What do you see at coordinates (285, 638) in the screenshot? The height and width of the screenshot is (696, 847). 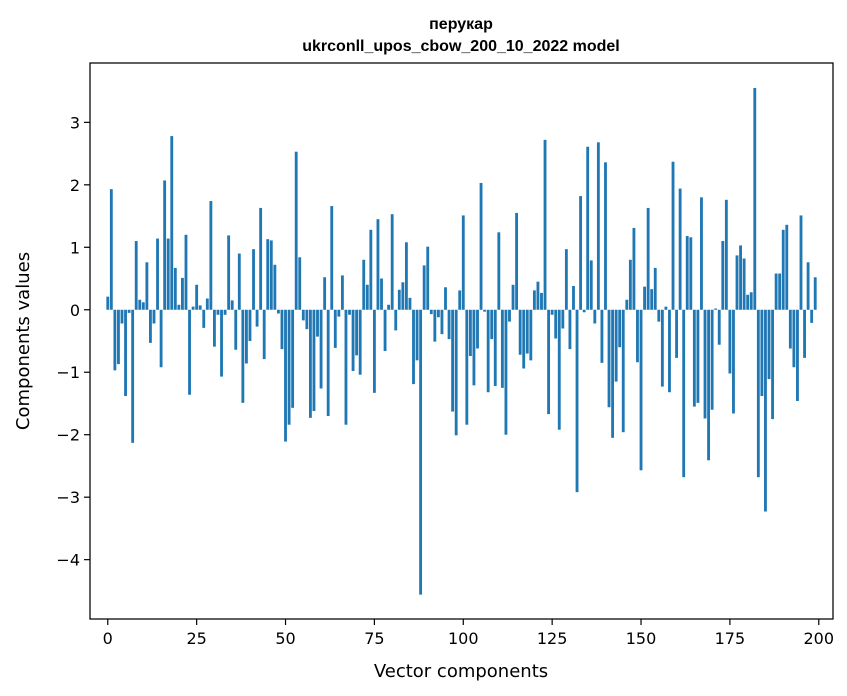 I see `x-tick-label: 50` at bounding box center [285, 638].